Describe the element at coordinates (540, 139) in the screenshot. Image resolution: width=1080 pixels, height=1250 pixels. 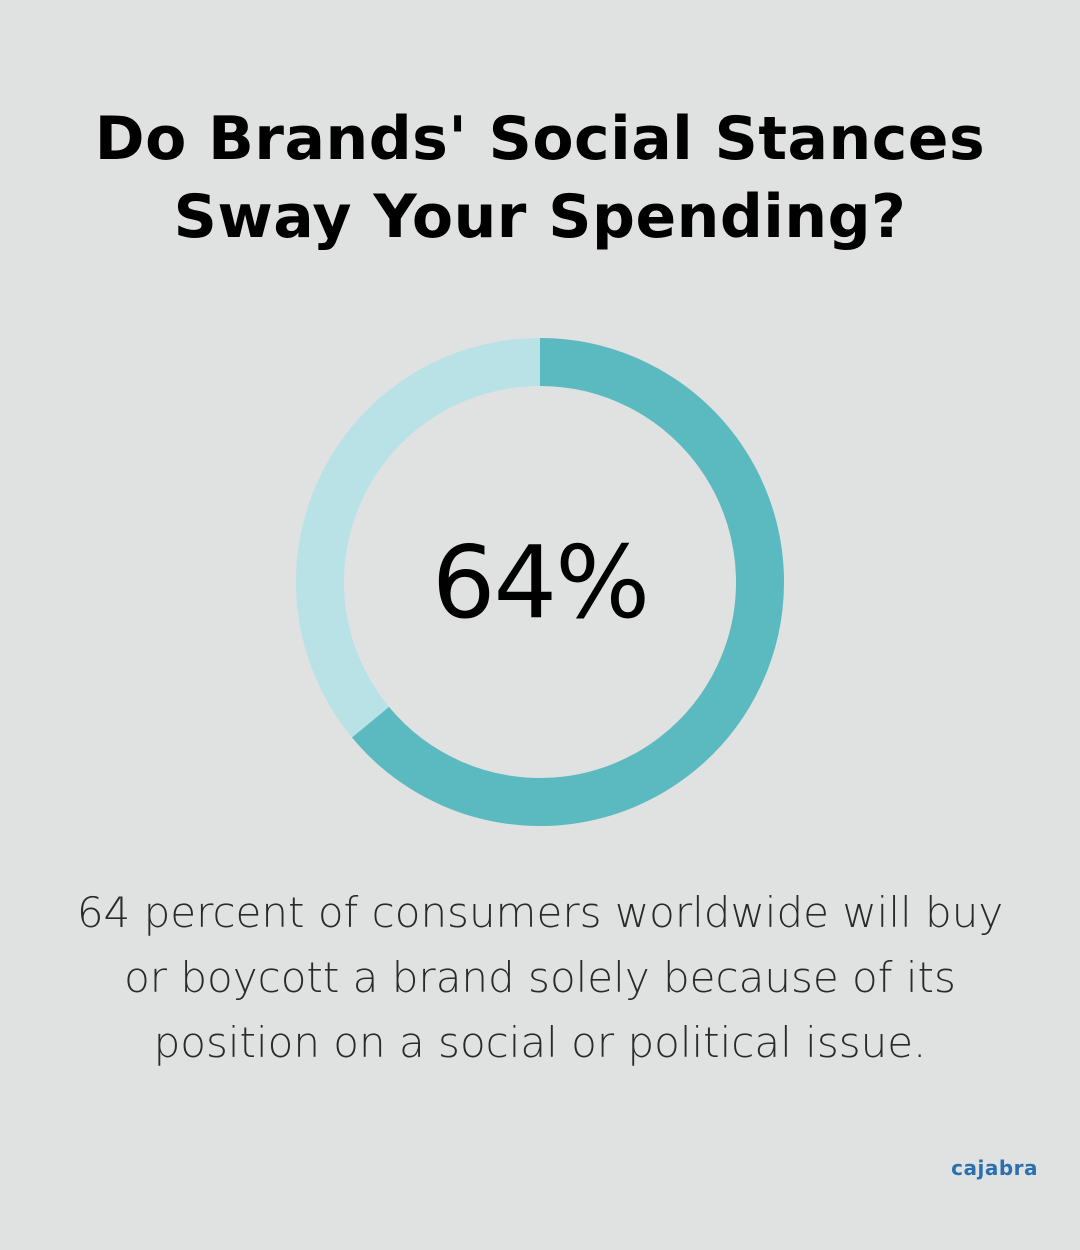
I see `title-line-1: Do Brands' Social Stances` at that location.